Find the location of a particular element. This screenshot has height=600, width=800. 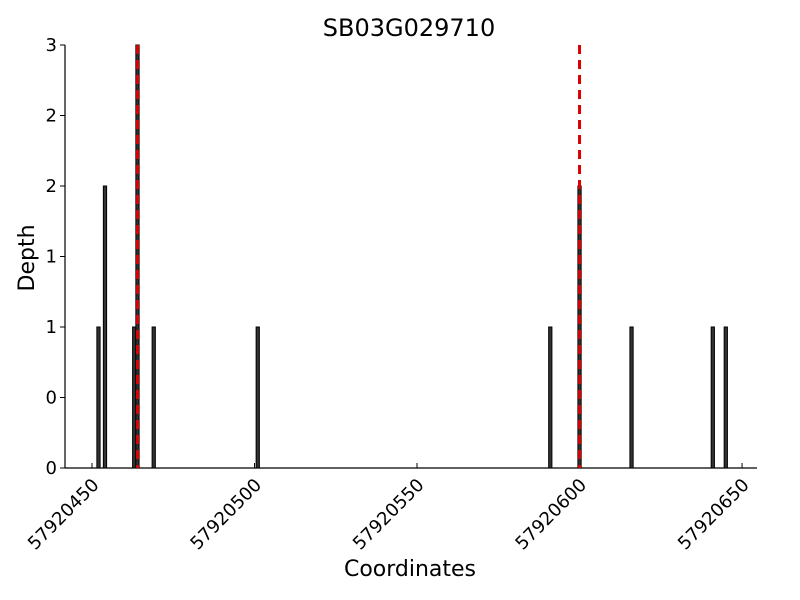

x-tick-label: 57920450 is located at coordinates (64, 515).